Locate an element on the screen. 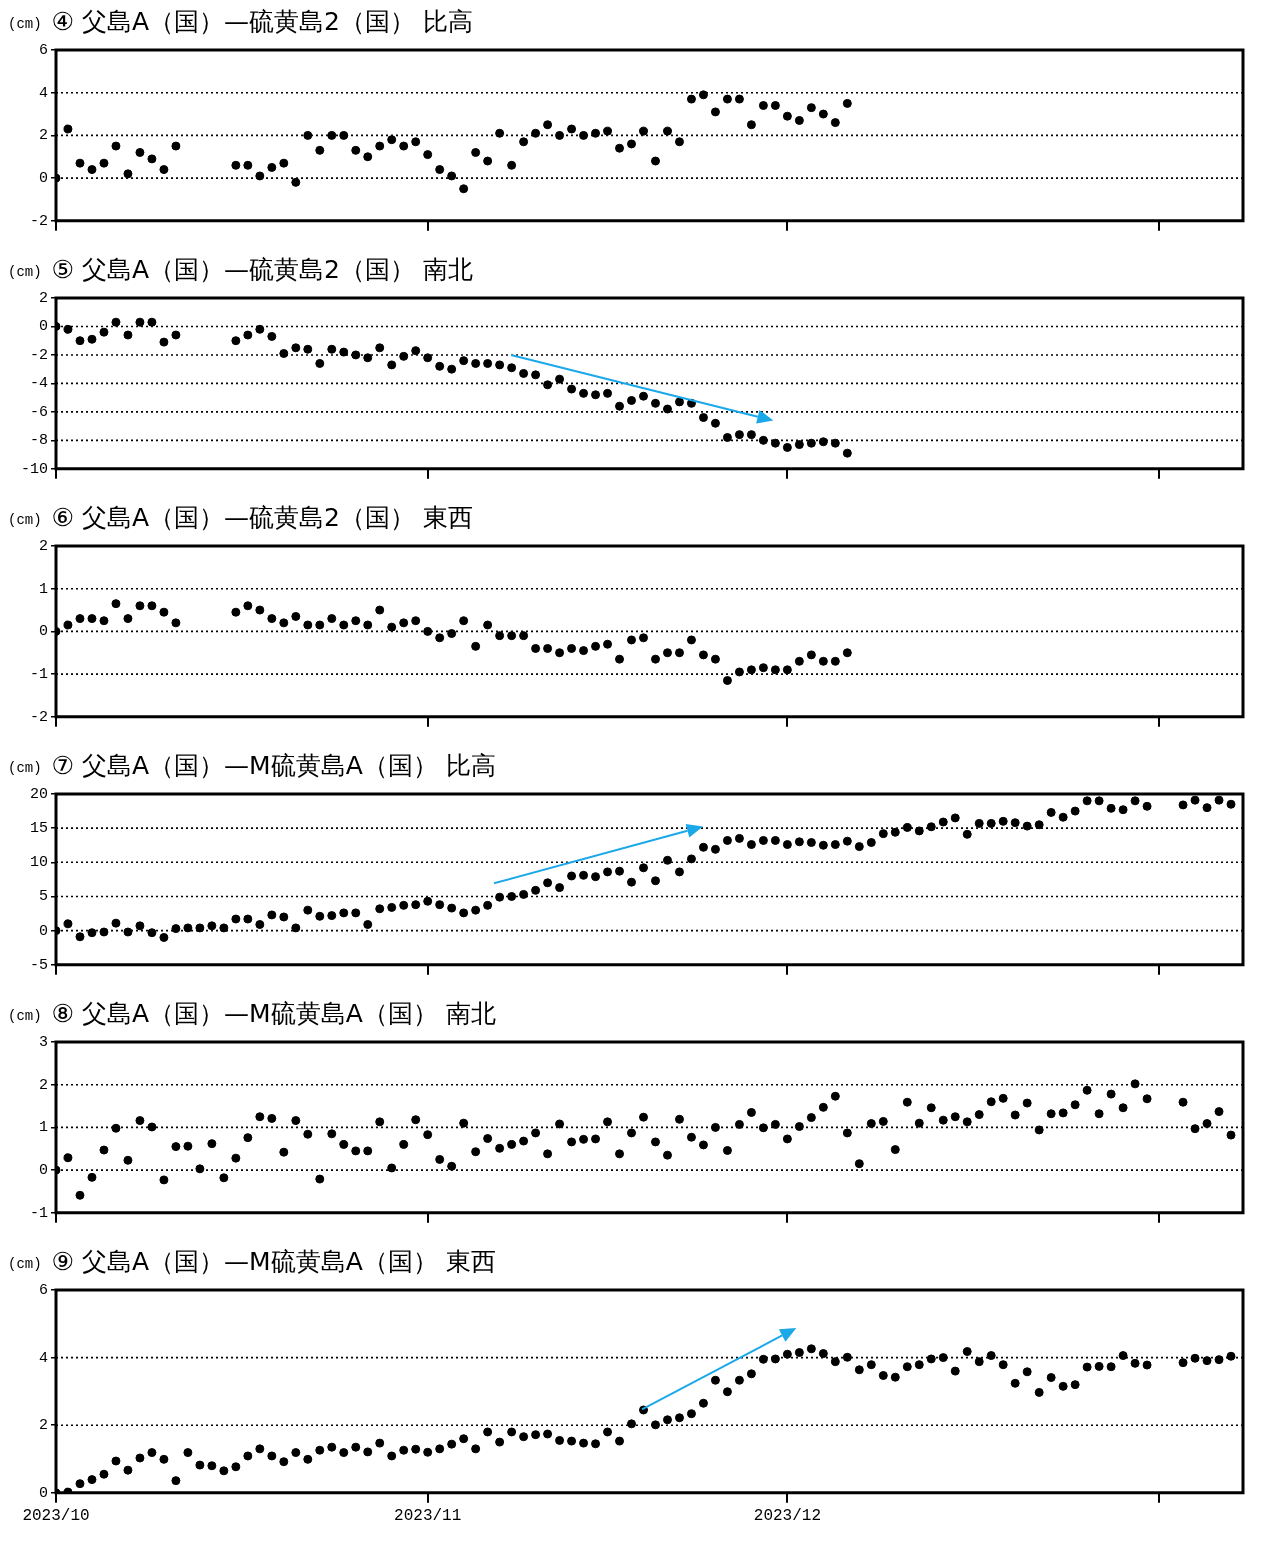 This screenshot has height=1546, width=1261. chart-title: ⑤ 父島A（国）—硫黄島2（国） 南北 is located at coordinates (262, 270).